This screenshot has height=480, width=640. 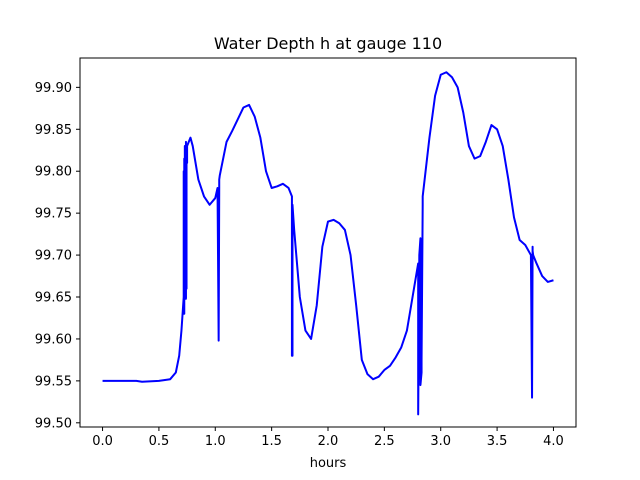 I want to click on x-axis-label: hours, so click(x=328, y=463).